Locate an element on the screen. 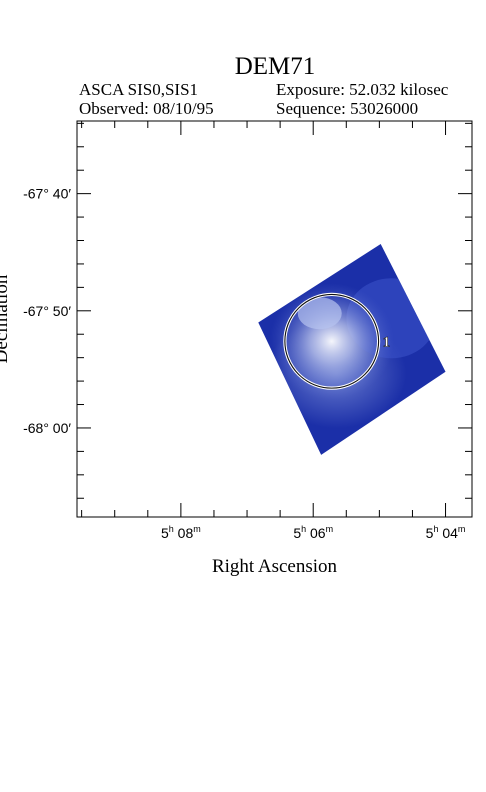  x-axis-label: Right Ascension is located at coordinates (275, 566).